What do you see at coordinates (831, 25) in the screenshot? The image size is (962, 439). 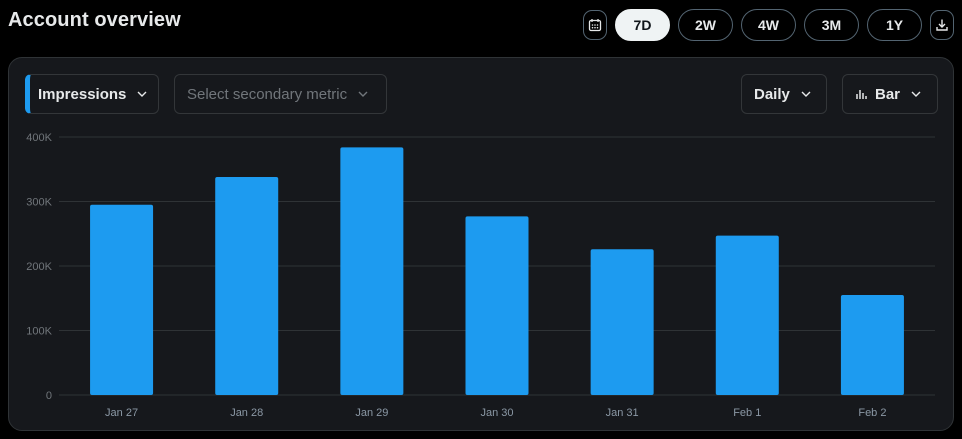 I see `range-3m-button: 3M` at bounding box center [831, 25].